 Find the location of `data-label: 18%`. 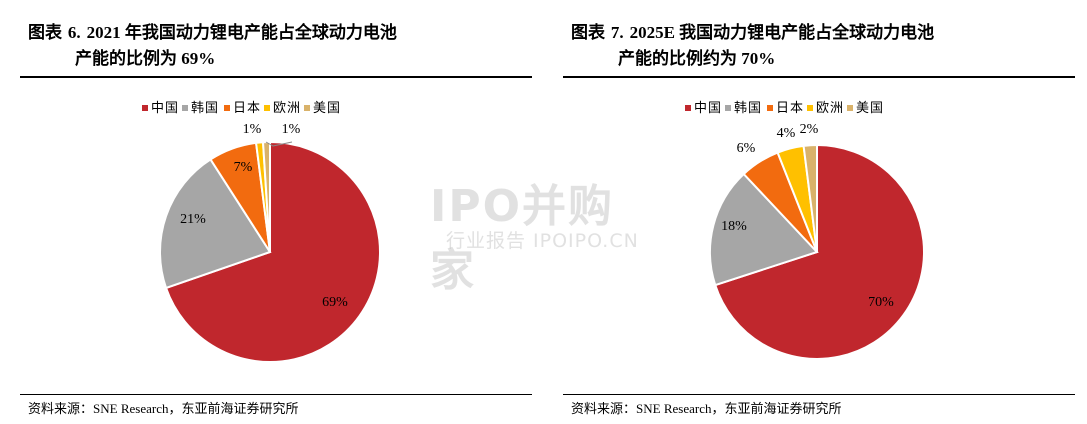

data-label: 18% is located at coordinates (734, 226).